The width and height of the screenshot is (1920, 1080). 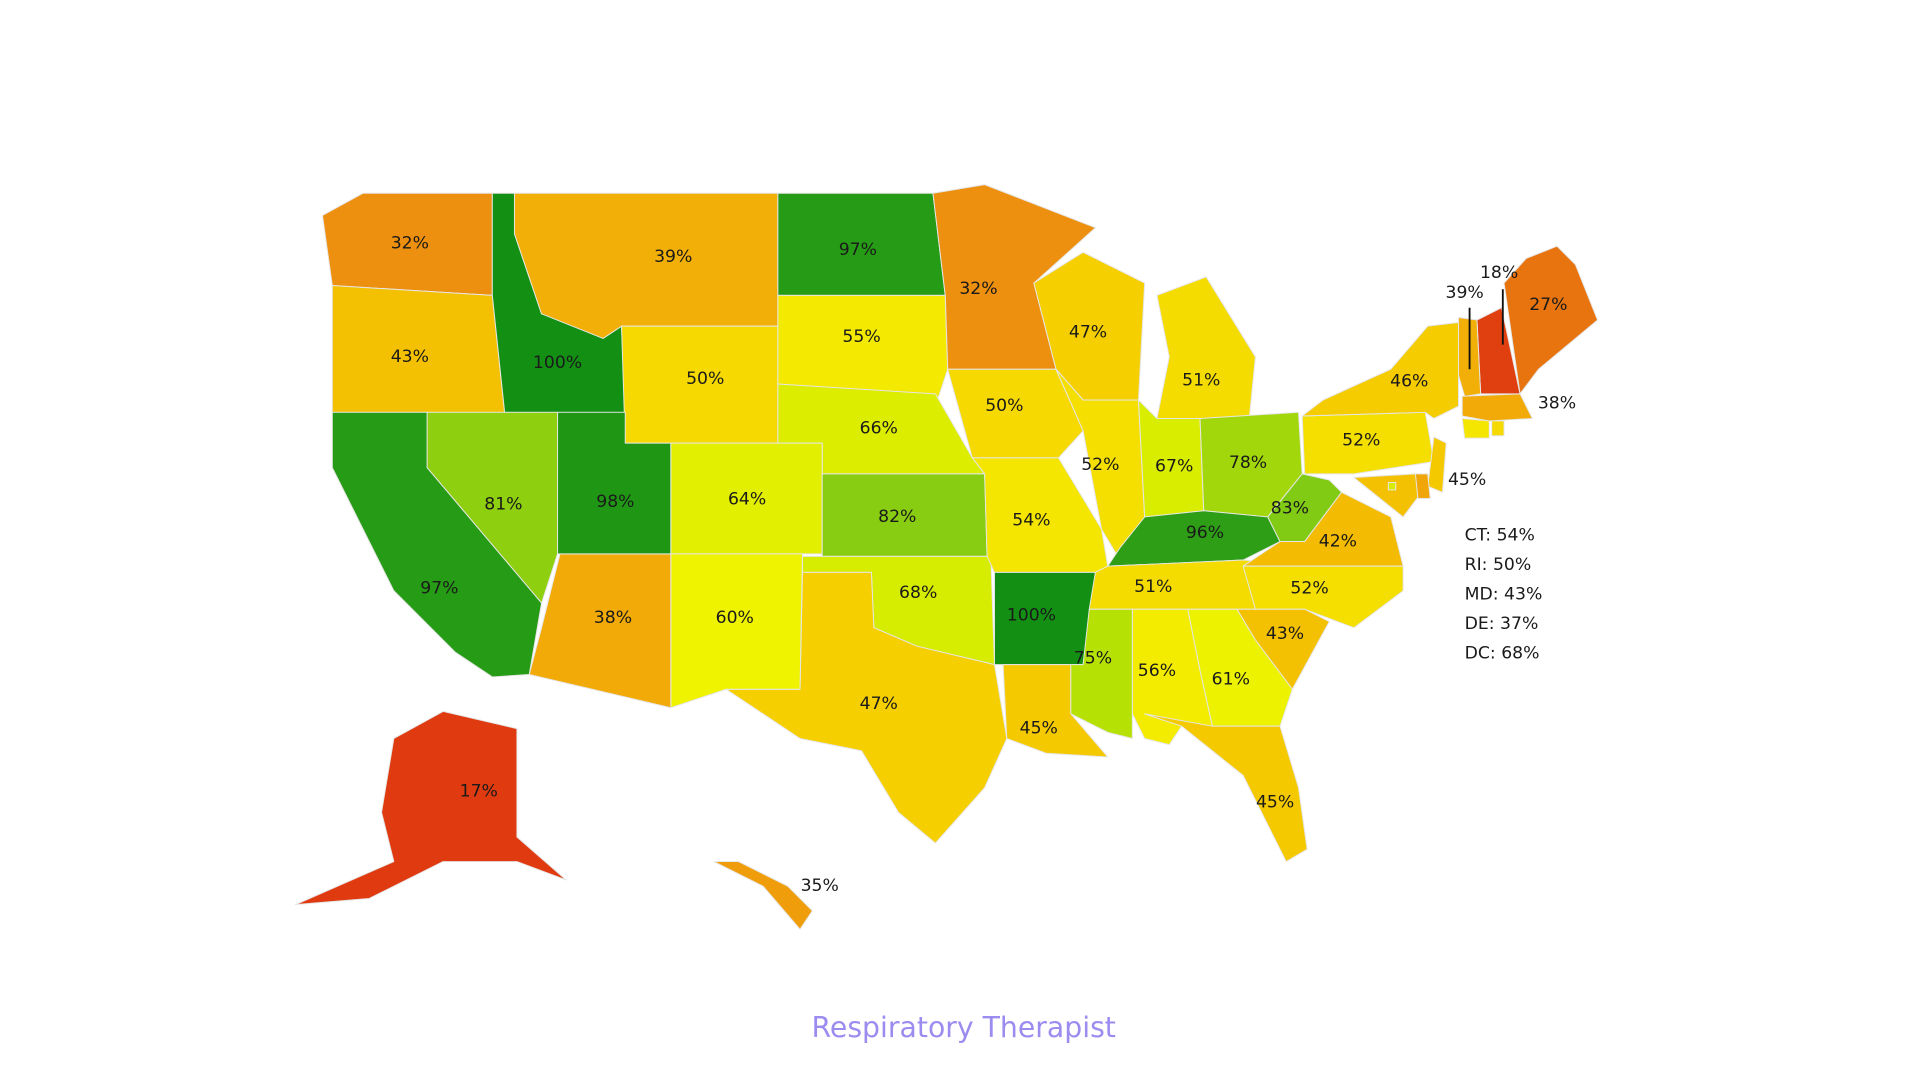 I want to click on state-label: 60%, so click(x=735, y=618).